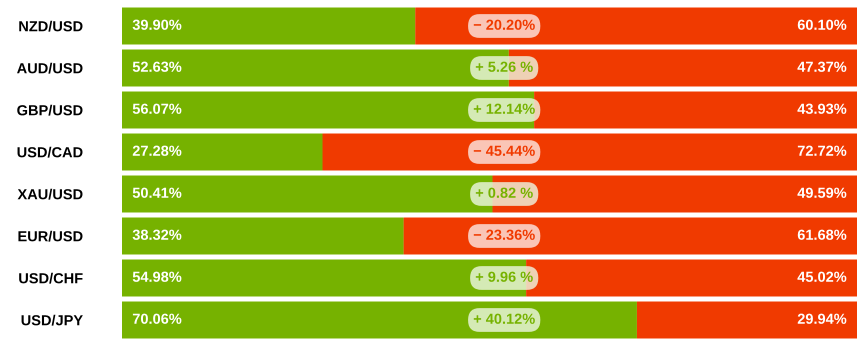 The width and height of the screenshot is (862, 346). What do you see at coordinates (504, 25) in the screenshot?
I see `annotation: − 20.20%` at bounding box center [504, 25].